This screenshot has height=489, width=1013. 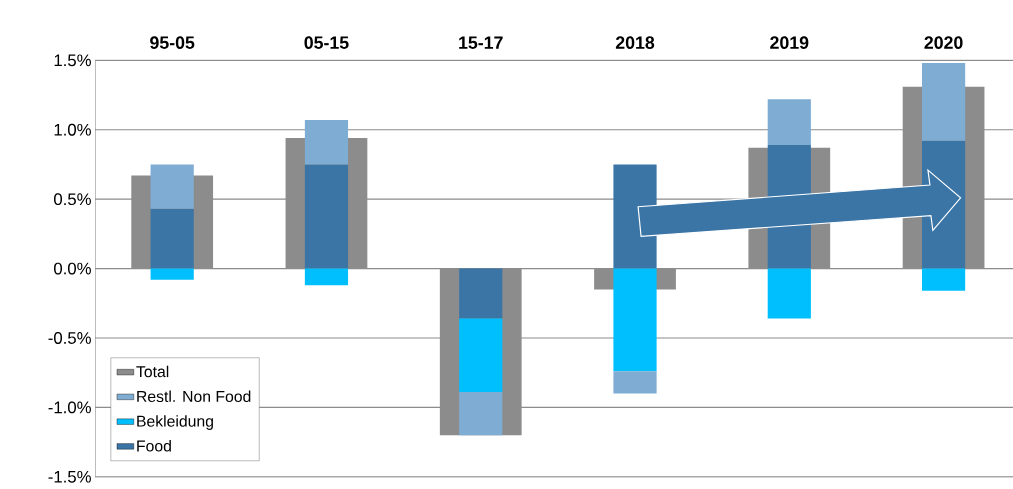 I want to click on y-tick-label: 0.5%, so click(x=72, y=199).